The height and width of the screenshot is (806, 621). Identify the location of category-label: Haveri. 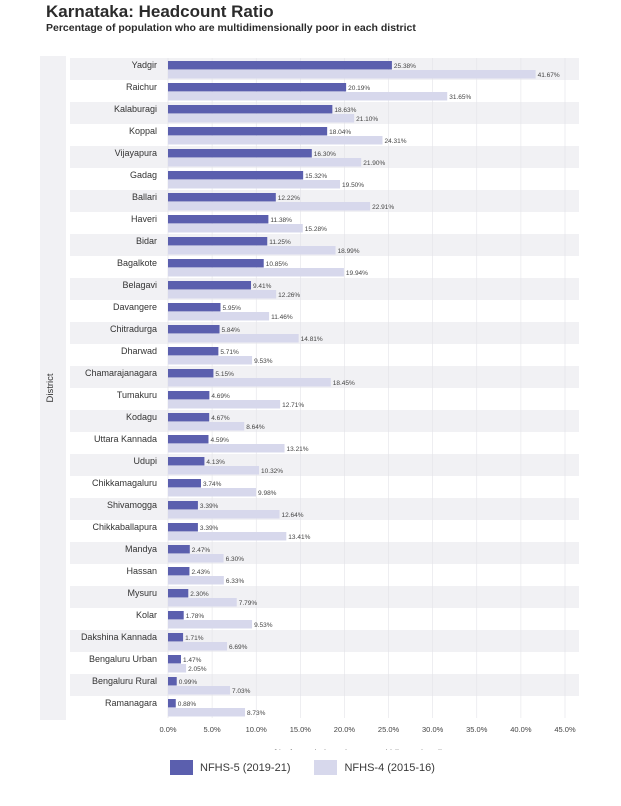
(144, 219).